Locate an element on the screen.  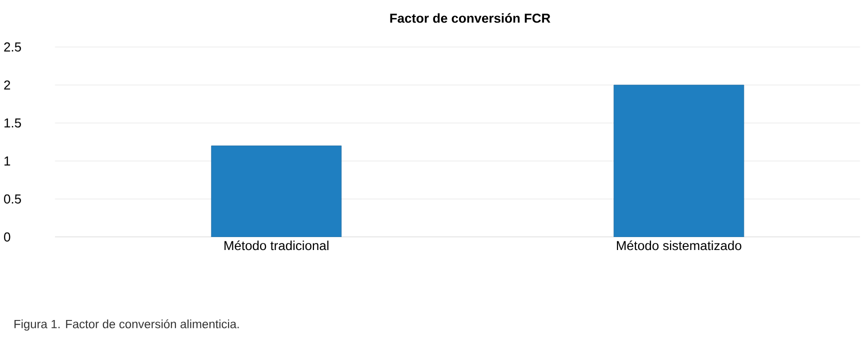
y-tick-label: 2 is located at coordinates (7, 85).